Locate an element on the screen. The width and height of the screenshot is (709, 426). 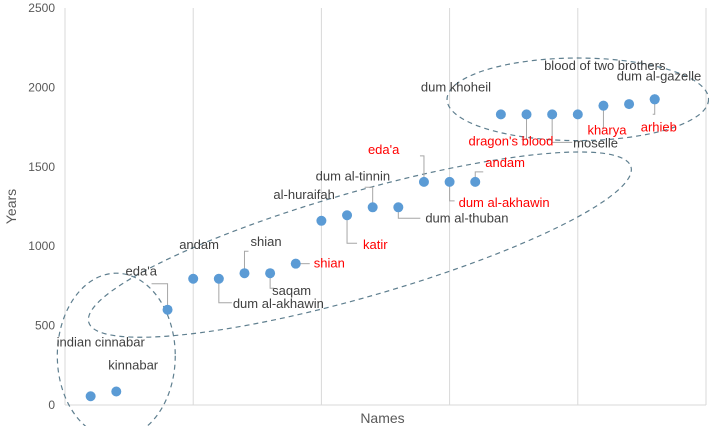
point-label: blood of two brothers is located at coordinates (605, 65).